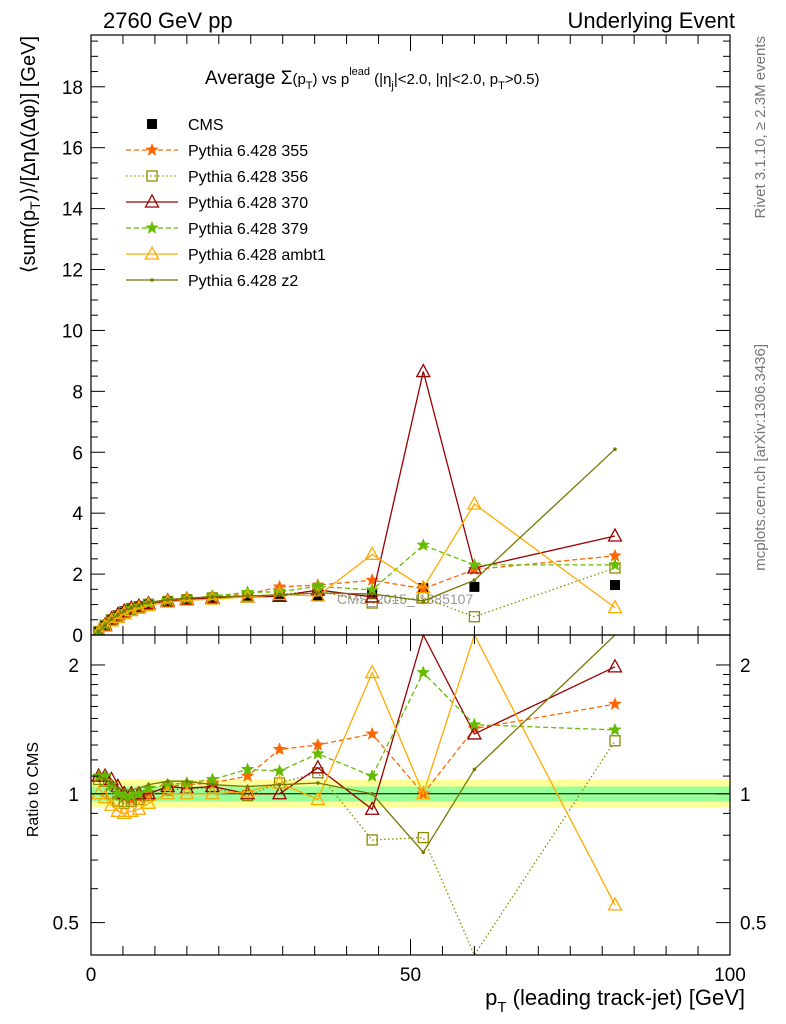  What do you see at coordinates (72, 149) in the screenshot?
I see `top-ytick-label: 16` at bounding box center [72, 149].